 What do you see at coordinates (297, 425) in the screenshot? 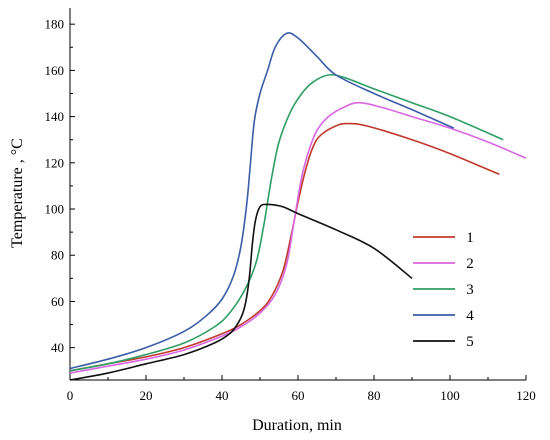
I see `x-axis-title: Duration, min` at bounding box center [297, 425].